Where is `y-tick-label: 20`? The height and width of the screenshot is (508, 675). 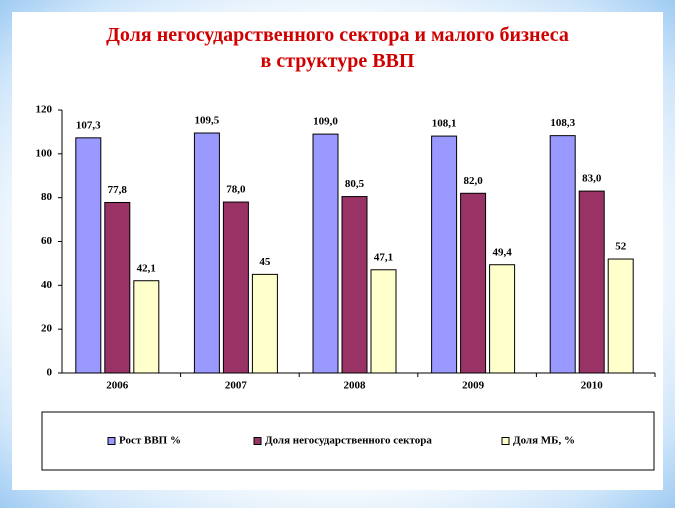
y-tick-label: 20 is located at coordinates (47, 329).